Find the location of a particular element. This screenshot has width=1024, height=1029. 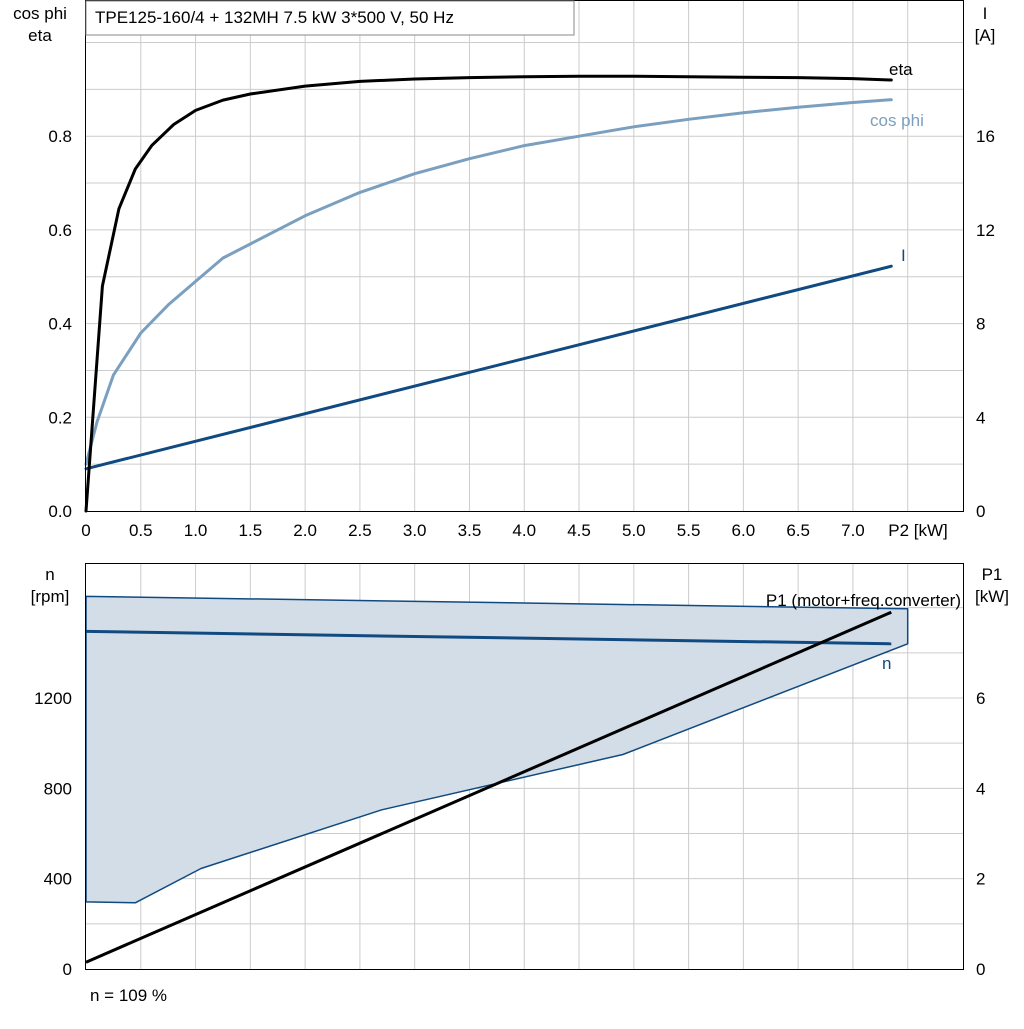

series-label-eta: eta is located at coordinates (901, 69).